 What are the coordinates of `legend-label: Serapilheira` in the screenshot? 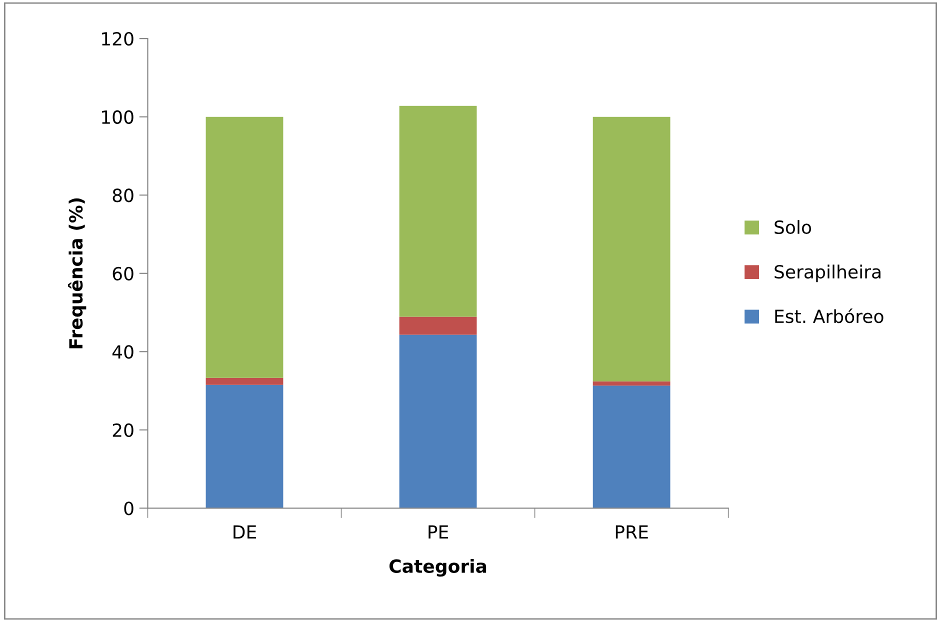 It's located at (827, 273).